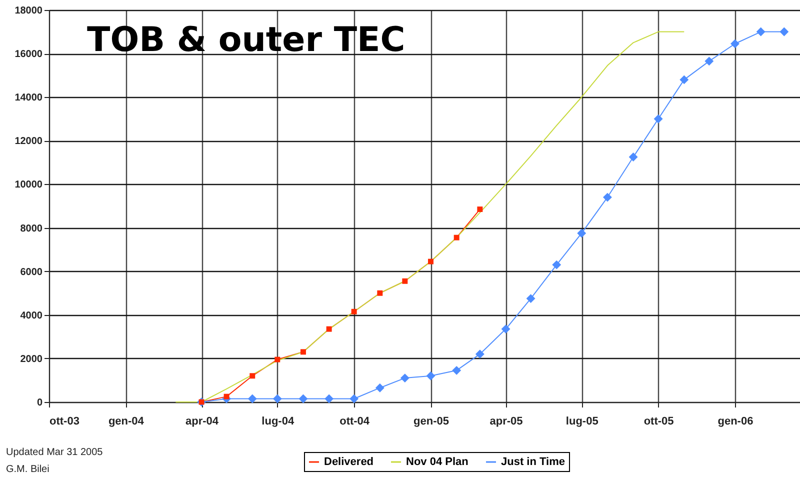  What do you see at coordinates (533, 462) in the screenshot?
I see `legend-label: Just in Time` at bounding box center [533, 462].